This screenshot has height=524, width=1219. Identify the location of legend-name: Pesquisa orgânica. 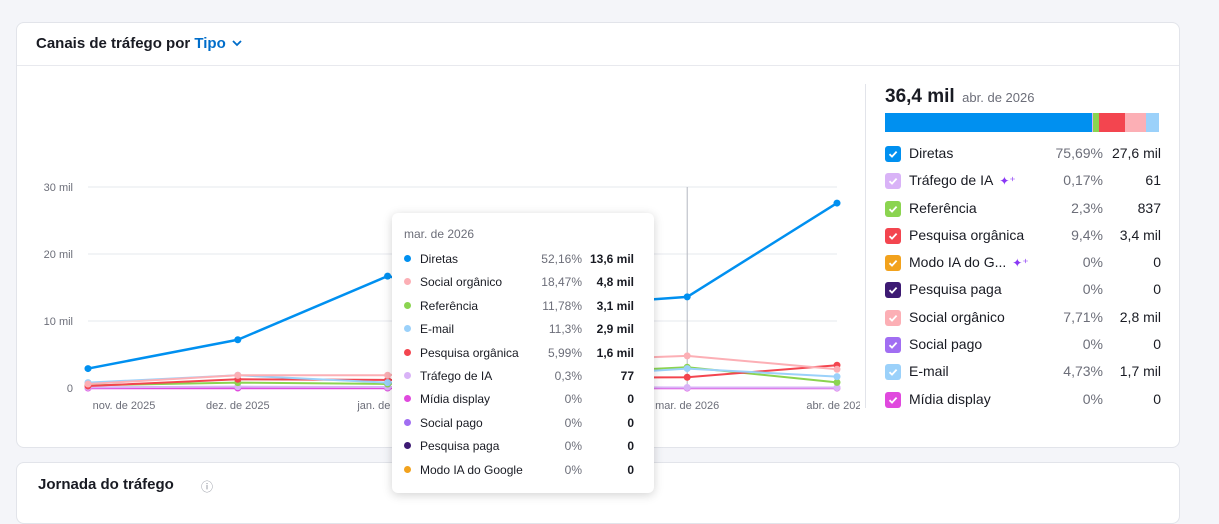
(966, 235).